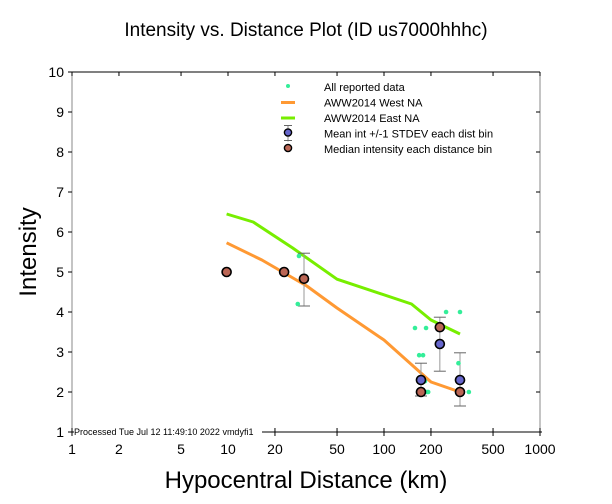  What do you see at coordinates (60, 112) in the screenshot?
I see `y-tick-label: 9` at bounding box center [60, 112].